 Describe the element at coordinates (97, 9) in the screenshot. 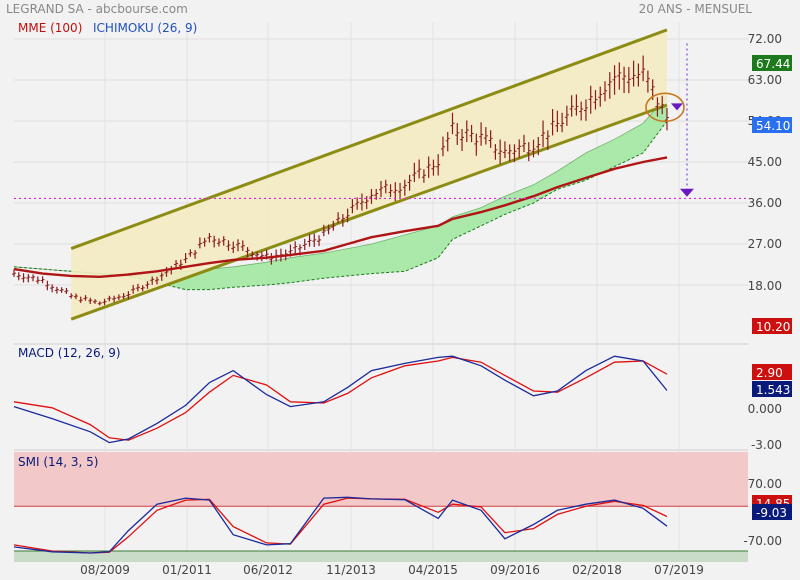

I see `chart-title: LEGRAND SA - abcbourse.com` at that location.